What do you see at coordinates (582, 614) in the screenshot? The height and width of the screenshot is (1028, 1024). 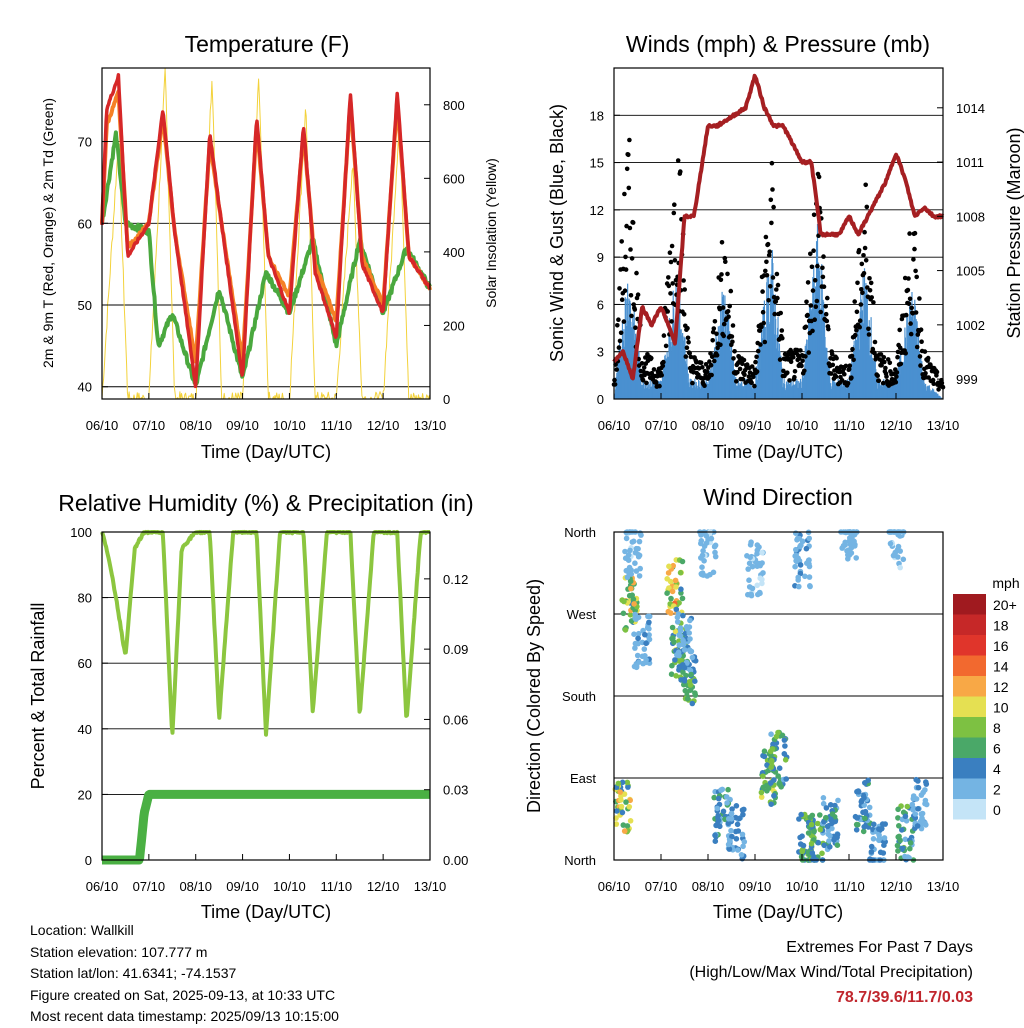 I see `direction-ytick-label: West` at bounding box center [582, 614].